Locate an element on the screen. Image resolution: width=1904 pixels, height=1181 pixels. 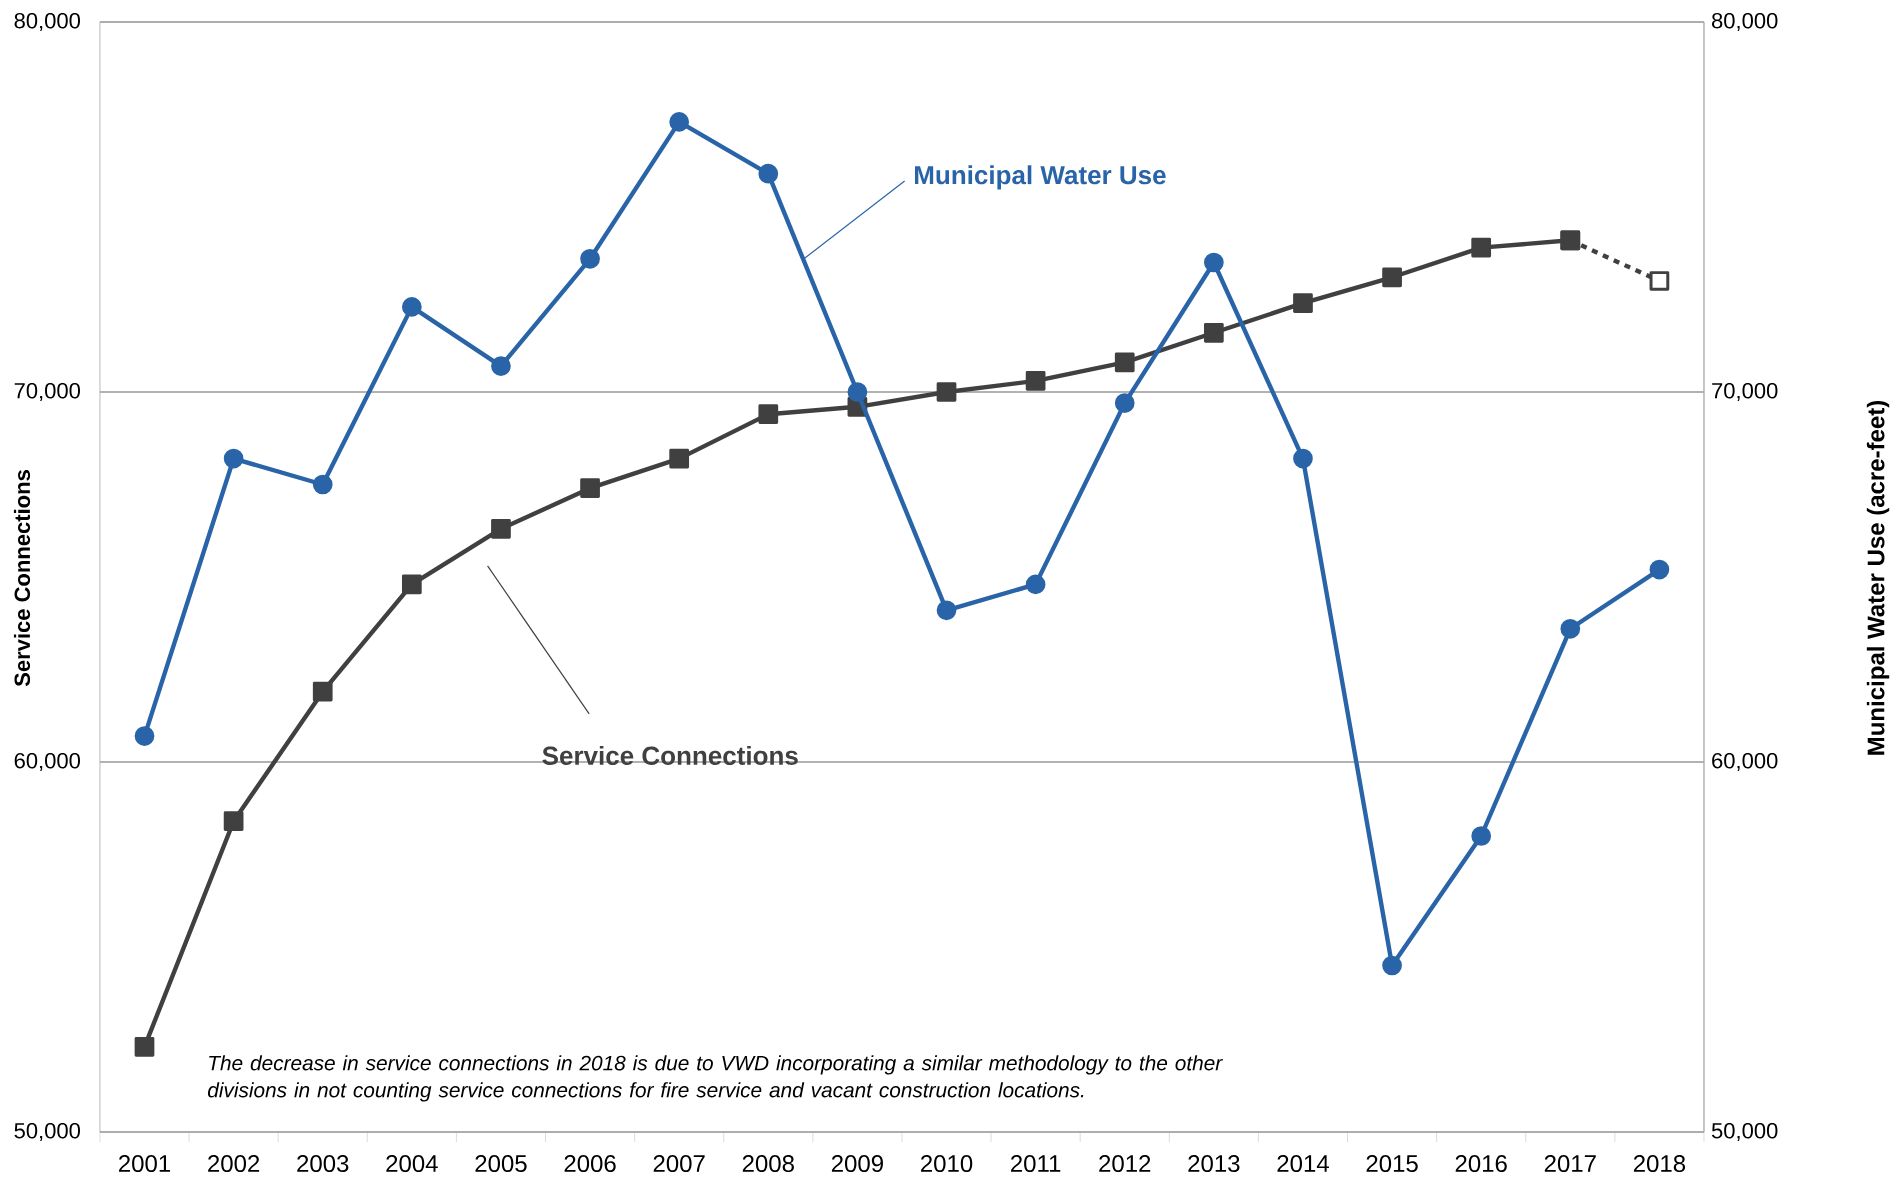
x-tick-label: 2010 is located at coordinates (947, 1164).